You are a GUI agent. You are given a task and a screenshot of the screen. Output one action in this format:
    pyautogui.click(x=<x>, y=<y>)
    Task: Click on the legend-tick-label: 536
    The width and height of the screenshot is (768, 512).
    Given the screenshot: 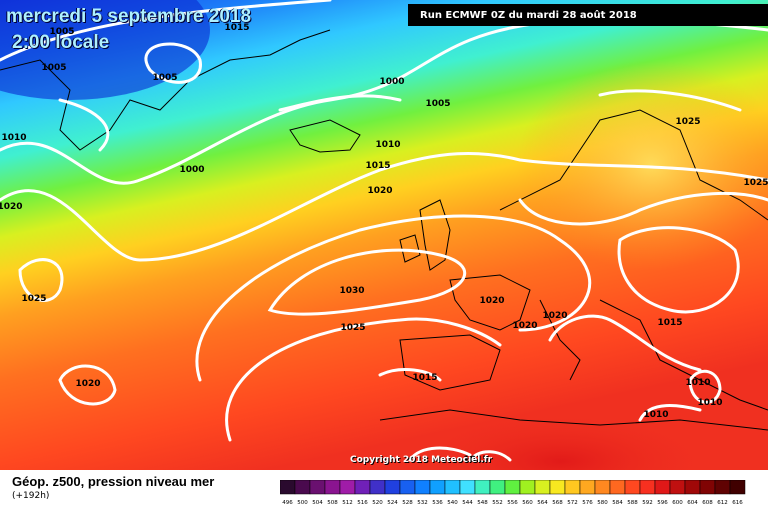 What is the action you would take?
    pyautogui.click(x=437, y=503)
    